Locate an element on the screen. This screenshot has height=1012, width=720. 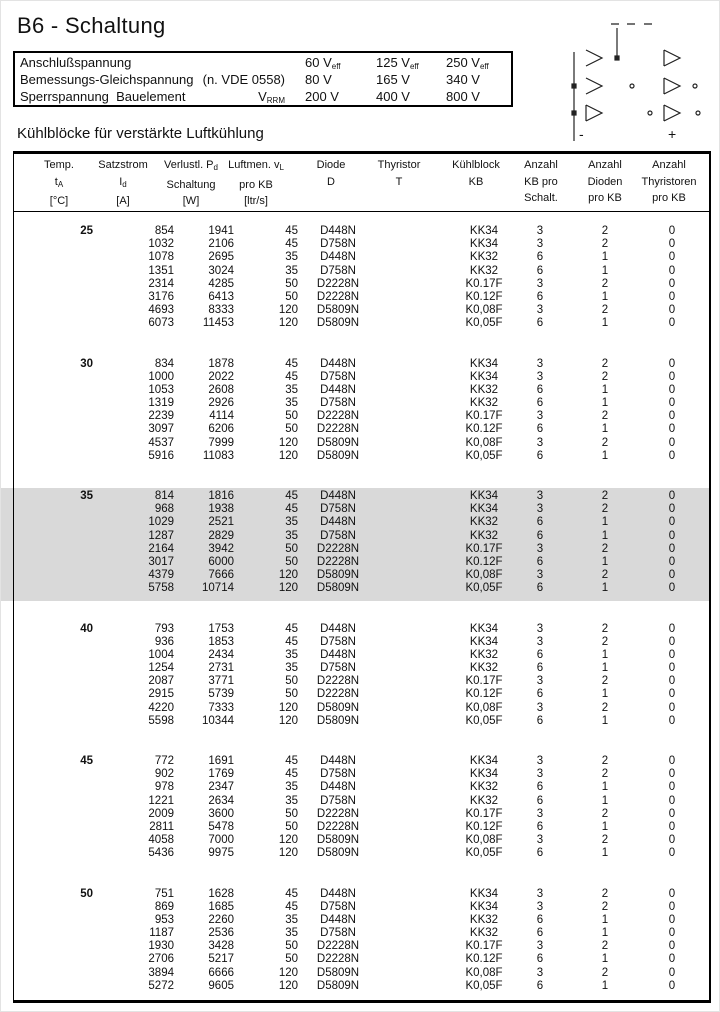
table-row: 5436 9975 120 D5809N K0,05F 6 1 0 is located at coordinates (361, 853).